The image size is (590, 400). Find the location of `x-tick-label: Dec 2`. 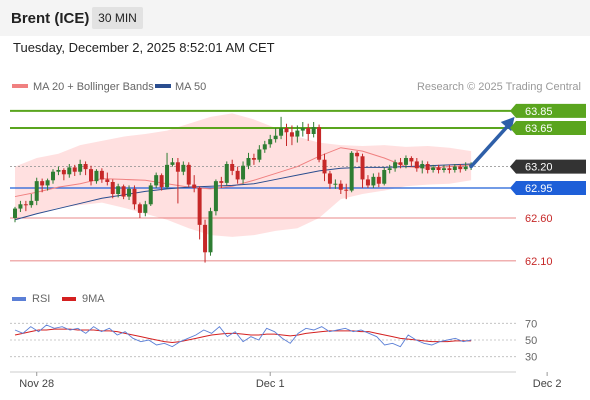

x-tick-label: Dec 2 is located at coordinates (547, 384).